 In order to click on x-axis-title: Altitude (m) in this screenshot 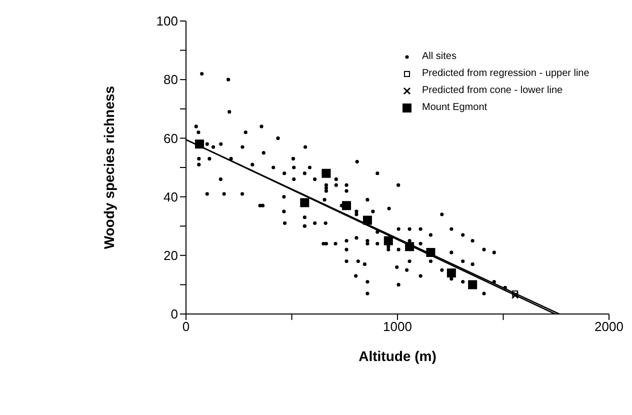, I will do `click(397, 356)`.